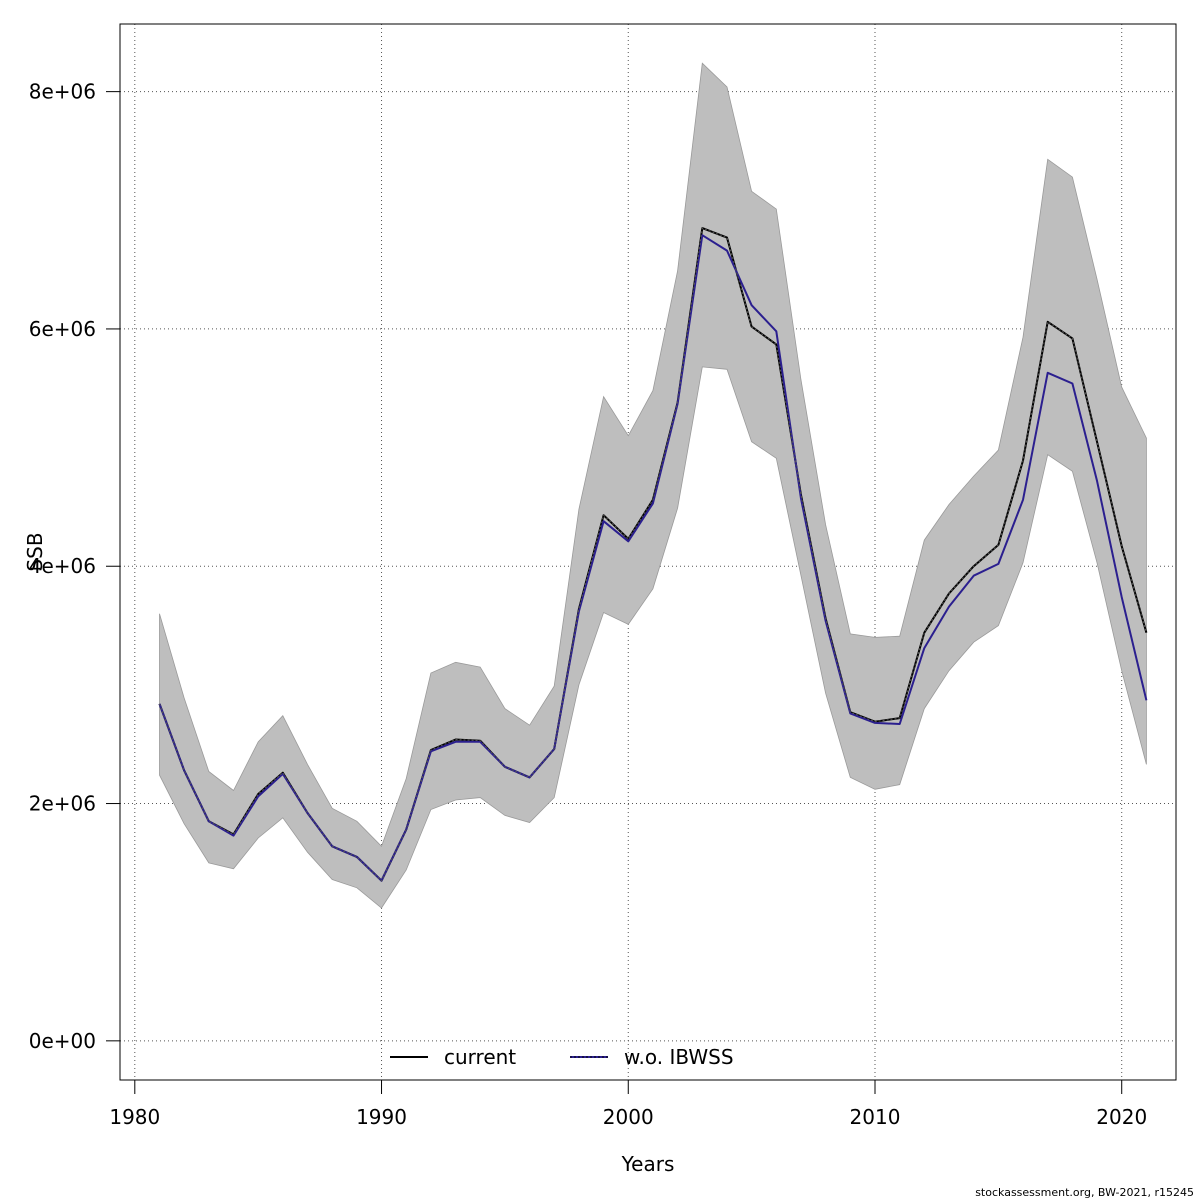  I want to click on legend-label-wo-ibwss: w.o. IBWSS, so click(679, 1057).